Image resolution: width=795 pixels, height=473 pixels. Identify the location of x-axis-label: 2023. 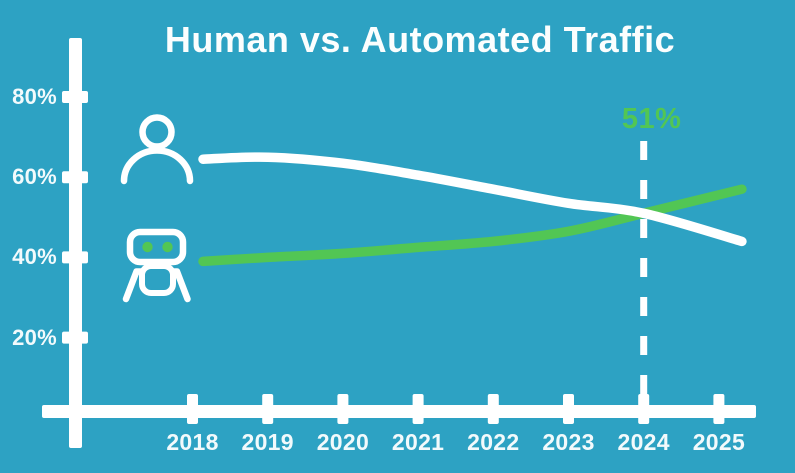
(568, 442).